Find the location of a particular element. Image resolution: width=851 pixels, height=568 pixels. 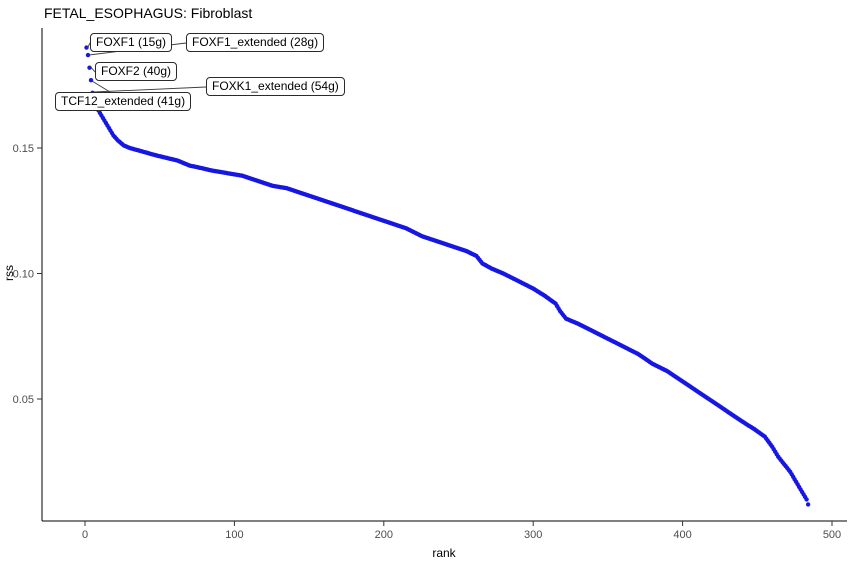

x-tick-label: 300 is located at coordinates (533, 535).